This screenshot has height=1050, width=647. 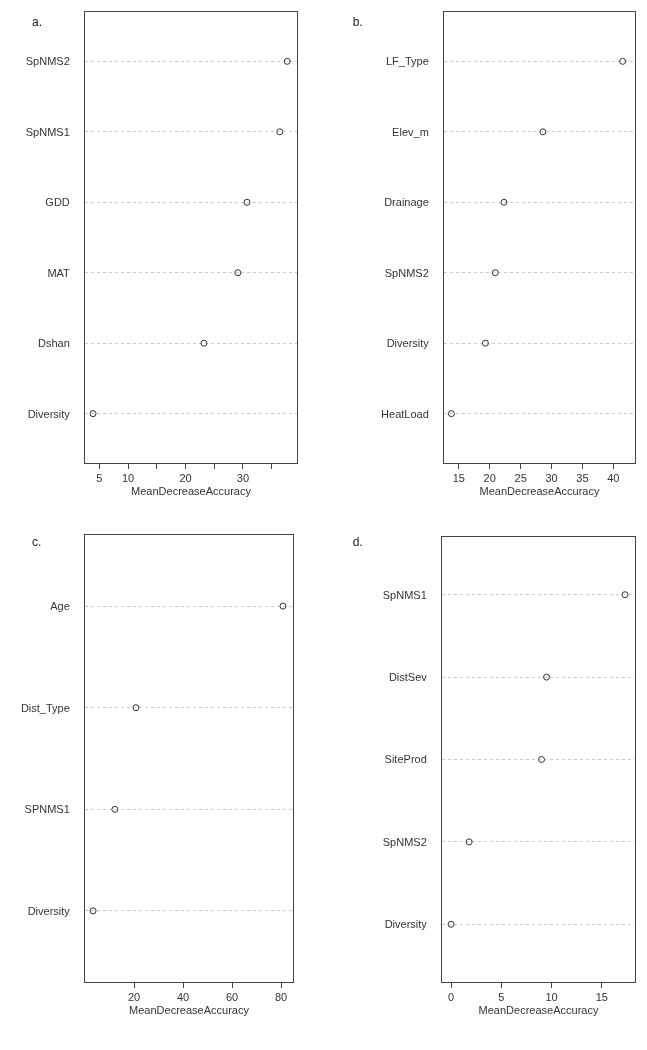 I want to click on y-tick-label: SPNMS1, so click(x=47, y=809).